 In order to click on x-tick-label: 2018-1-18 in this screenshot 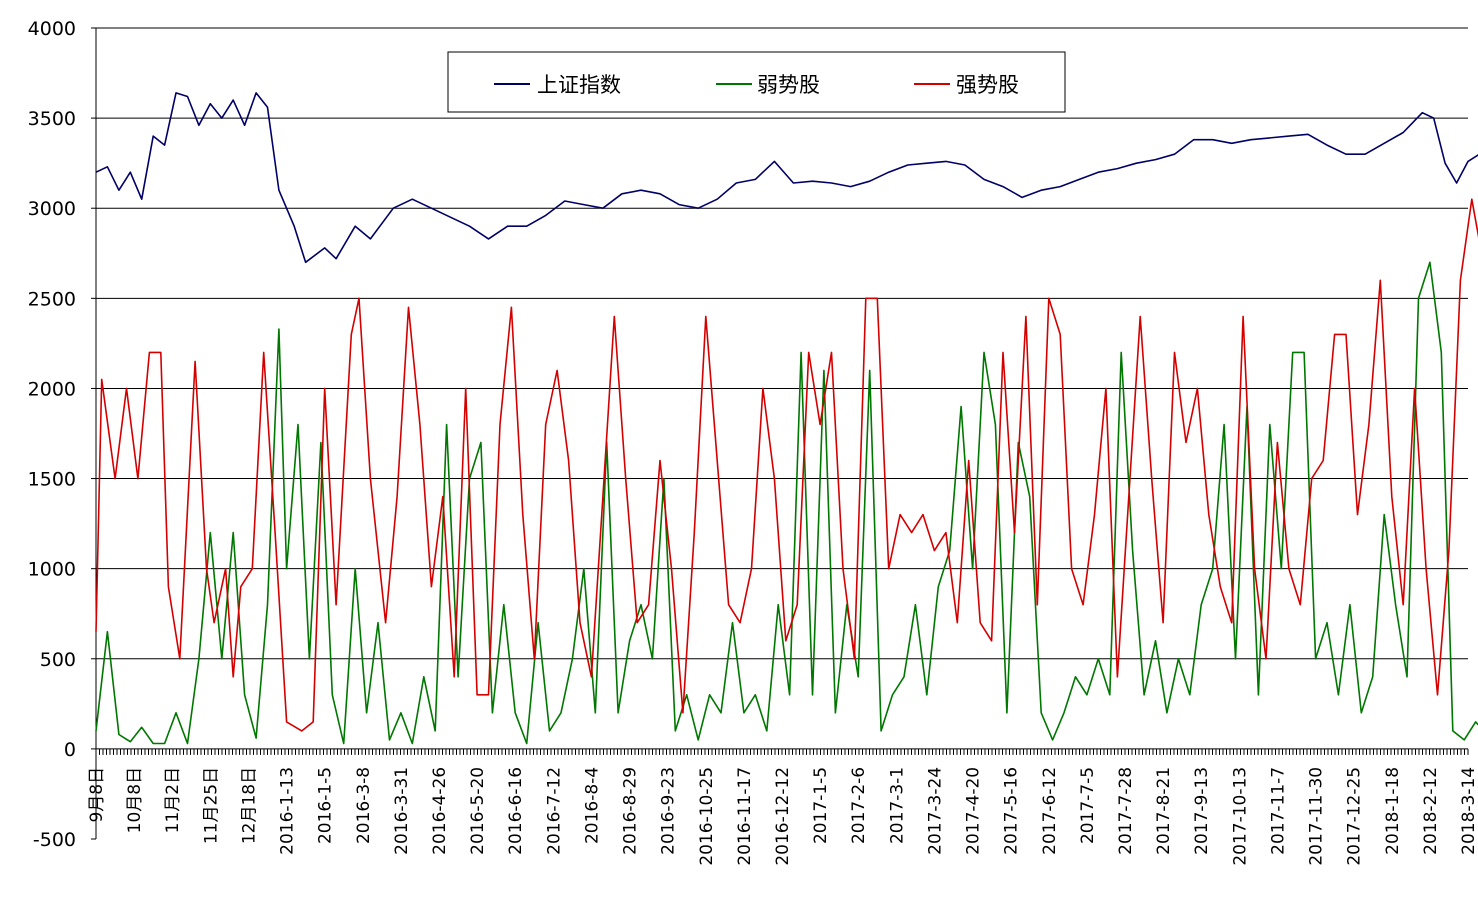, I will do `click(1393, 811)`.